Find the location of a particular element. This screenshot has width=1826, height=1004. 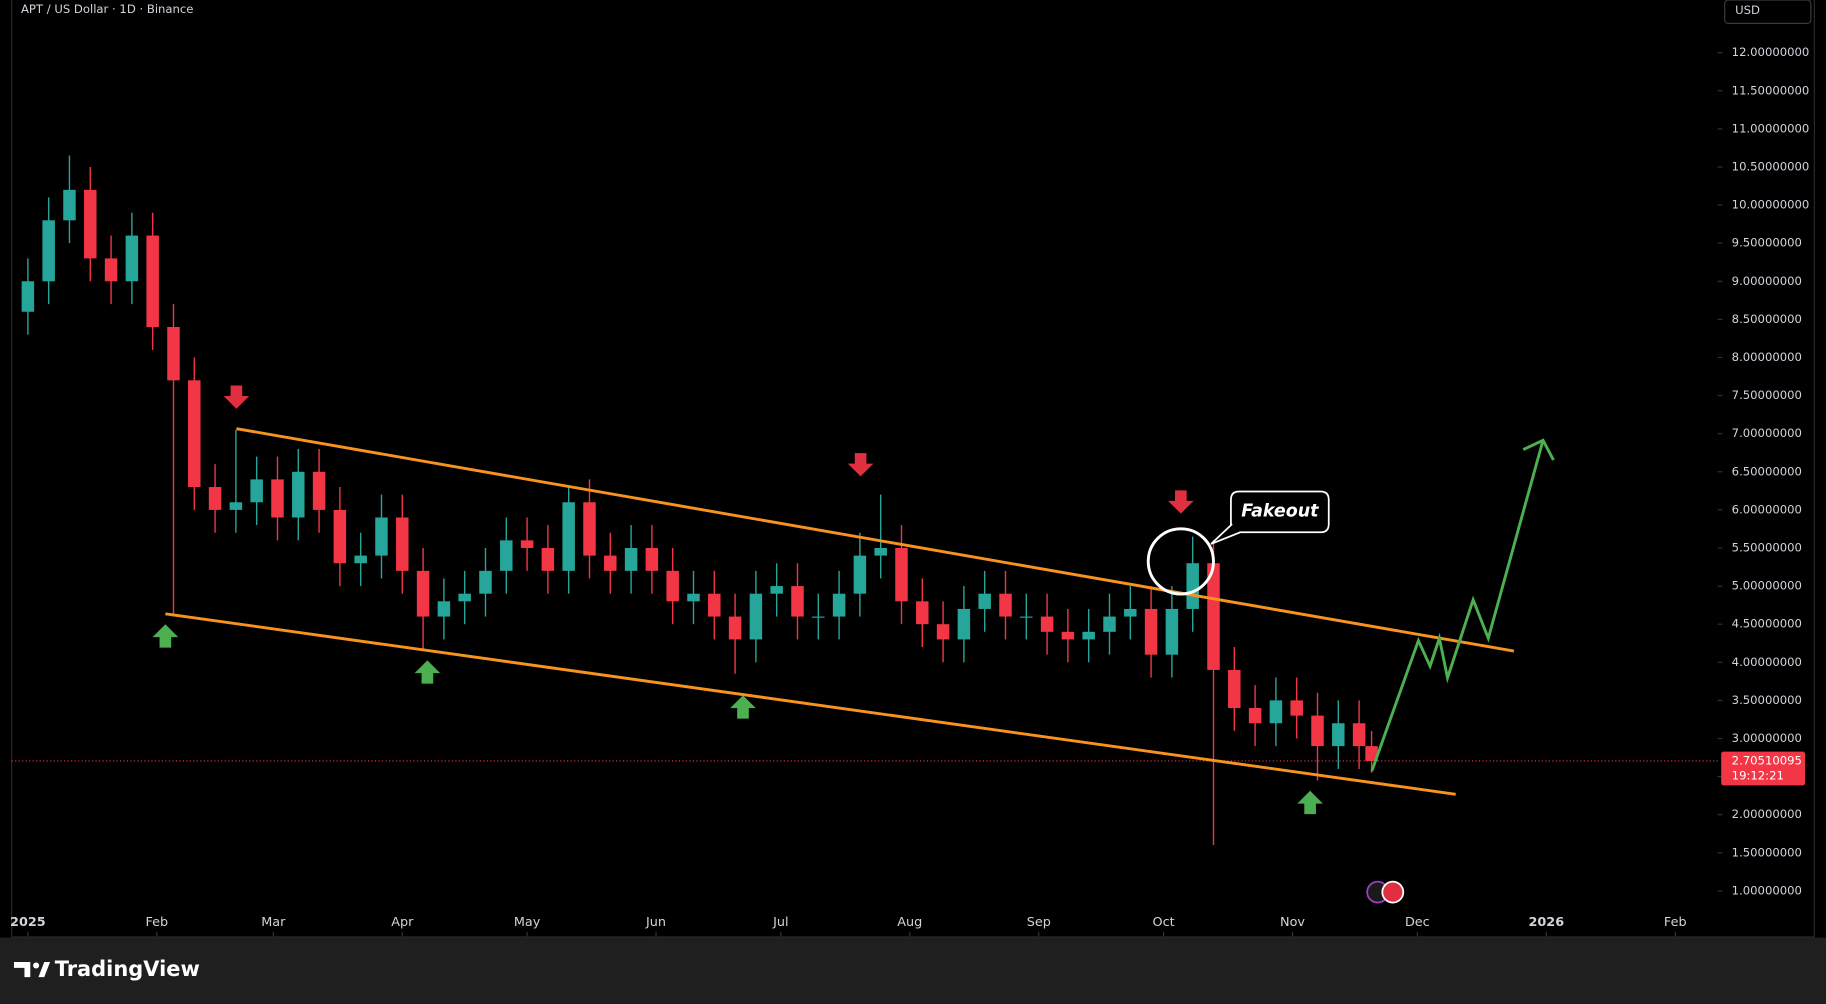

x-tick-label: 2026 is located at coordinates (1546, 922).